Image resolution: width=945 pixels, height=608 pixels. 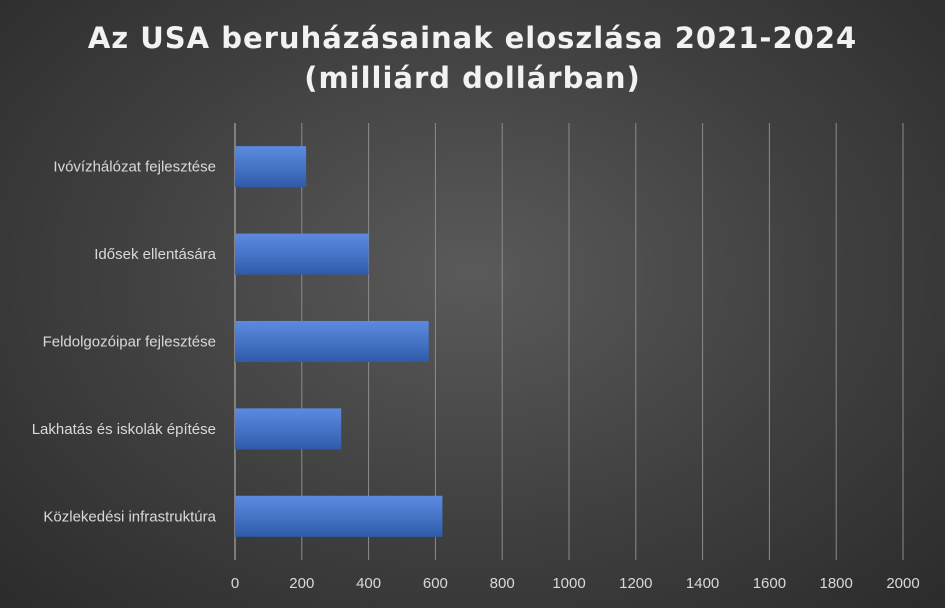 What do you see at coordinates (134, 167) in the screenshot?
I see `category-label-1: Ivóvízhálózat fejlesztése` at bounding box center [134, 167].